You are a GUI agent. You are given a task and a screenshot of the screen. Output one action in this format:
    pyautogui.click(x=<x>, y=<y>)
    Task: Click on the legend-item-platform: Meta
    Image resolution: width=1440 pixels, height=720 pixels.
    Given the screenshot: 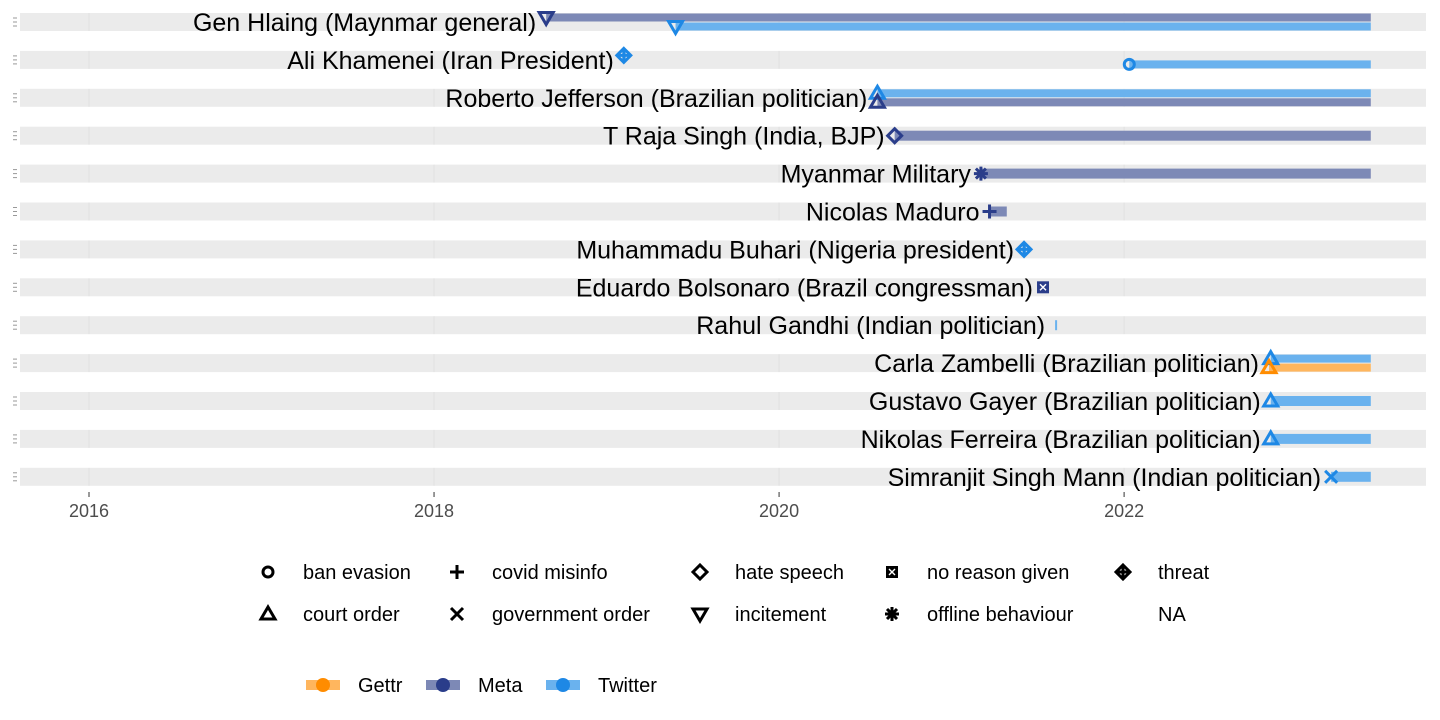 What is the action you would take?
    pyautogui.click(x=474, y=686)
    